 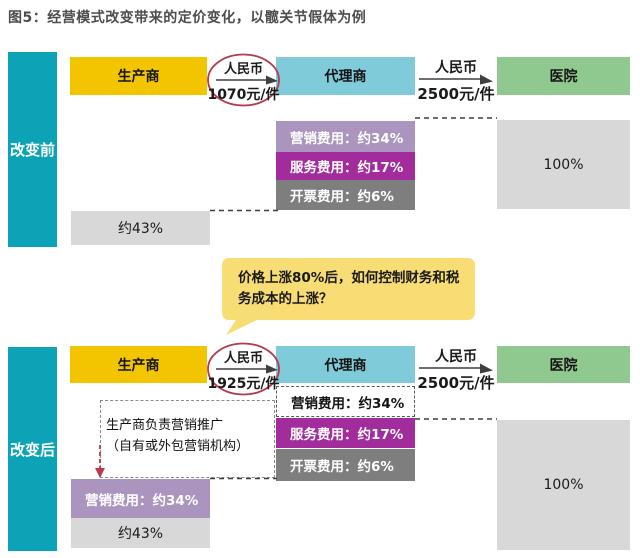 I want to click on annotation-line2: （自有或外包营销机构）, so click(x=178, y=446).